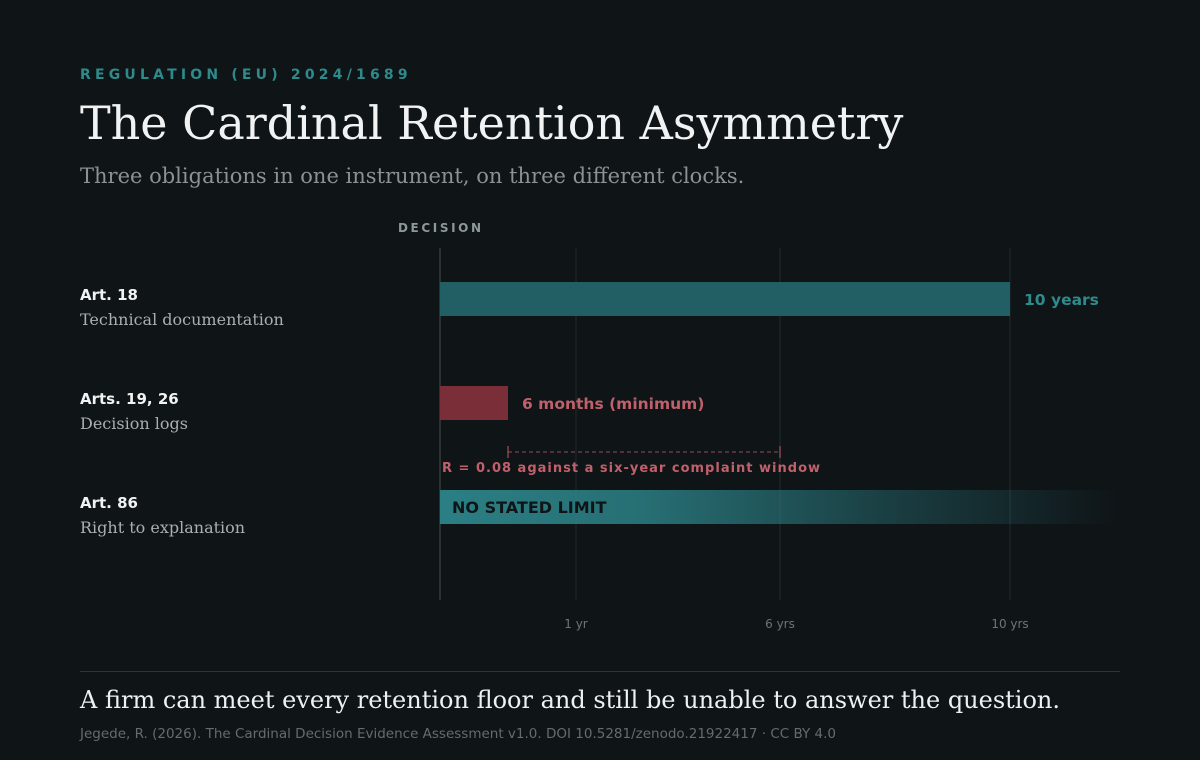 The width and height of the screenshot is (1200, 760). Describe the element at coordinates (182, 319) in the screenshot. I see `row-description-technical-documentation: Technical documentation` at that location.